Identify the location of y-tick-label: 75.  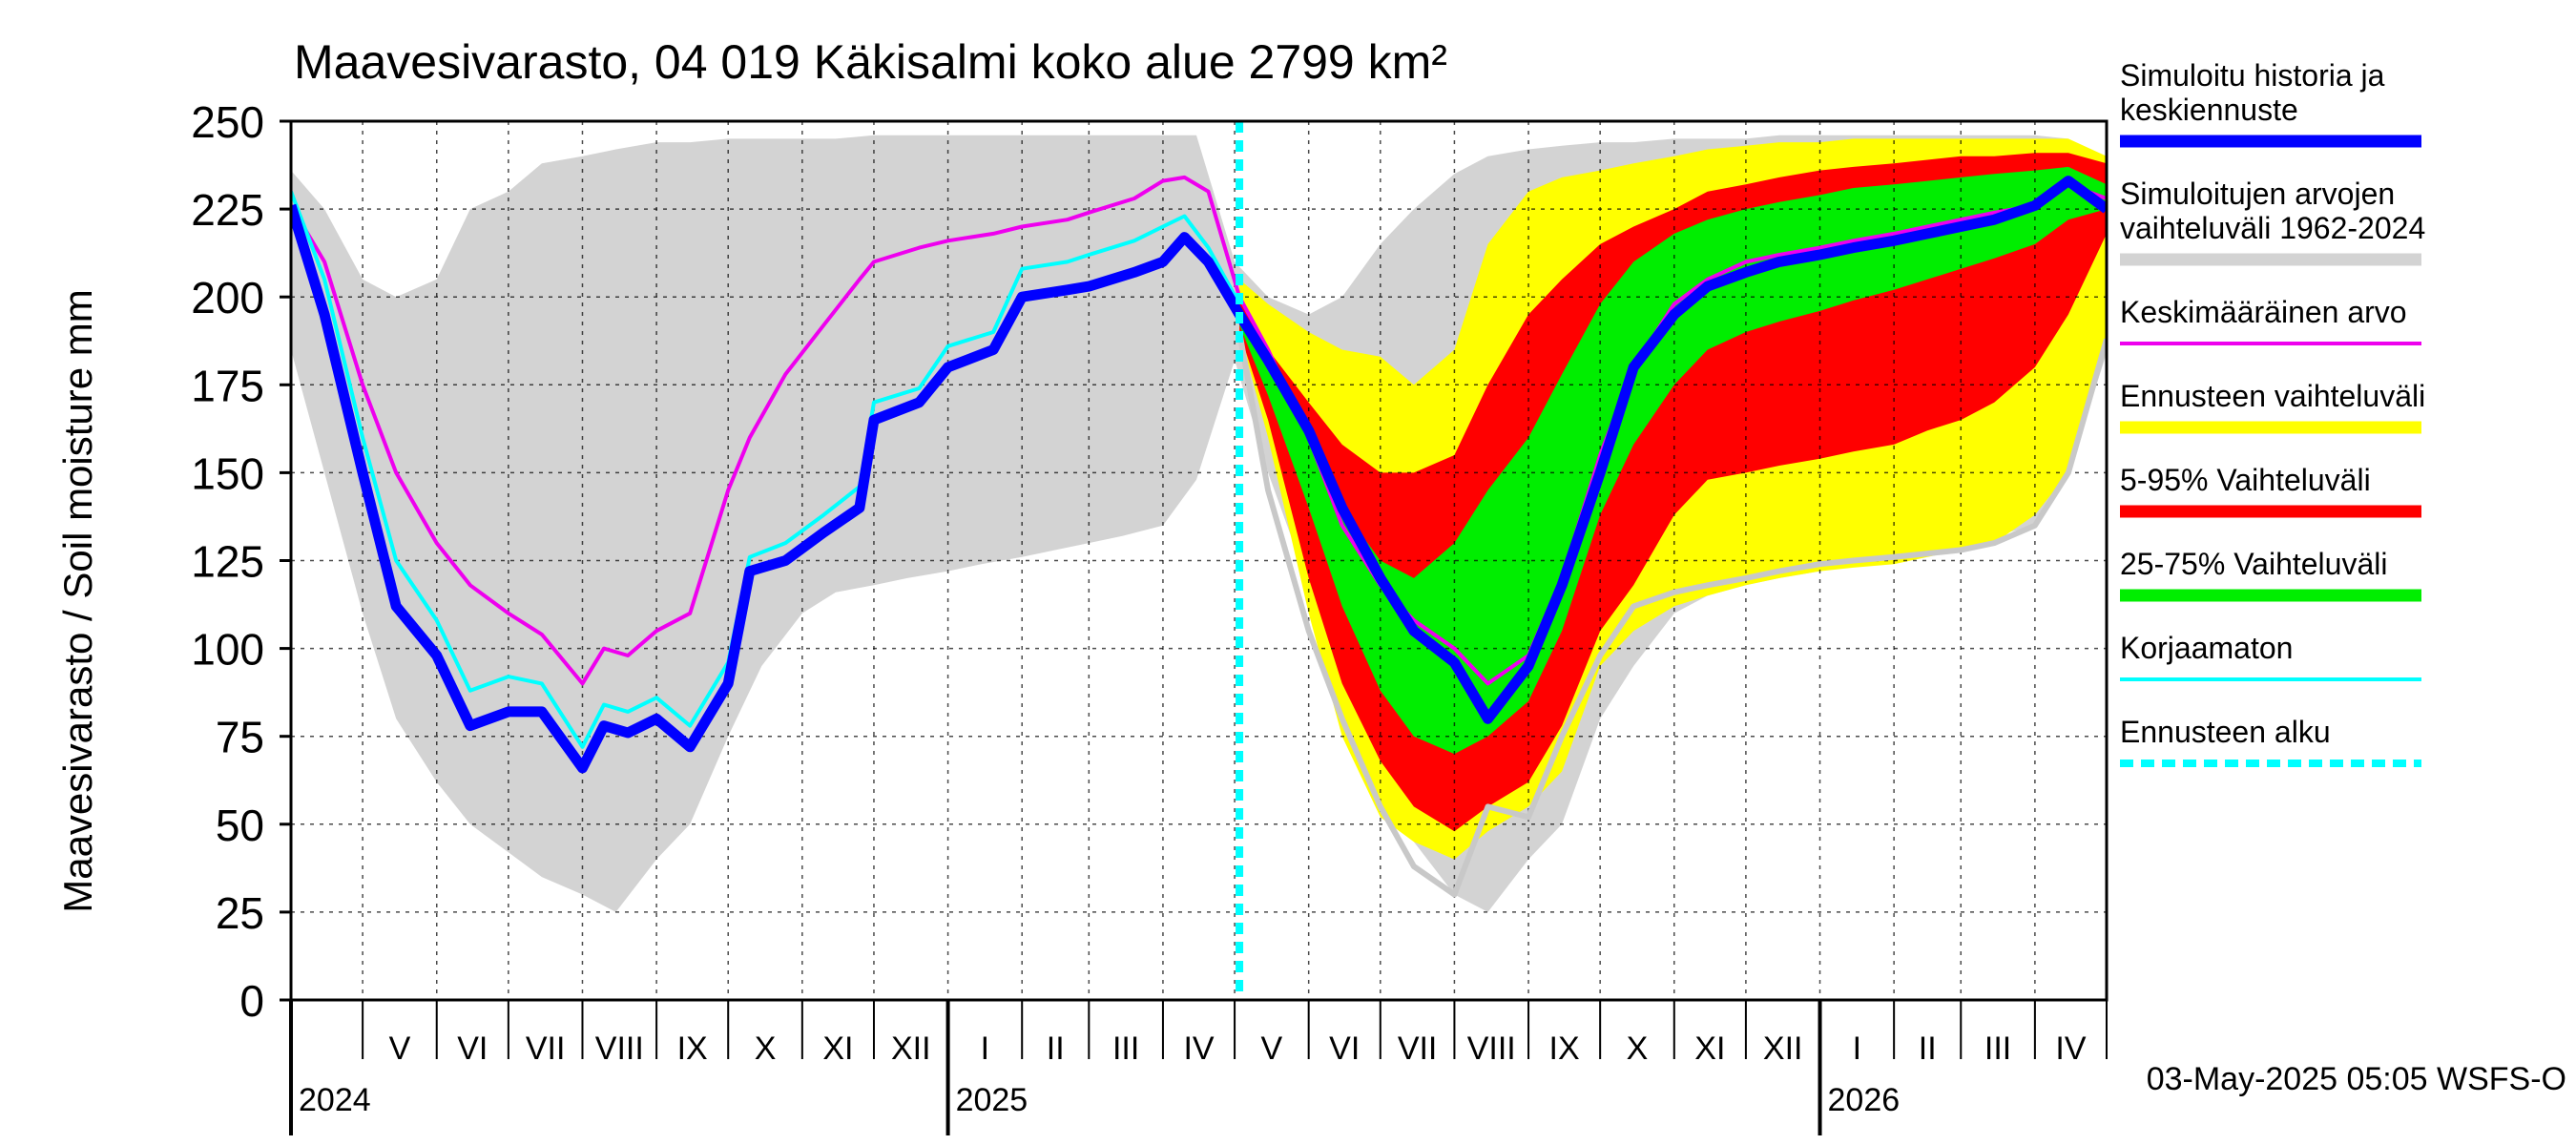
(240, 737).